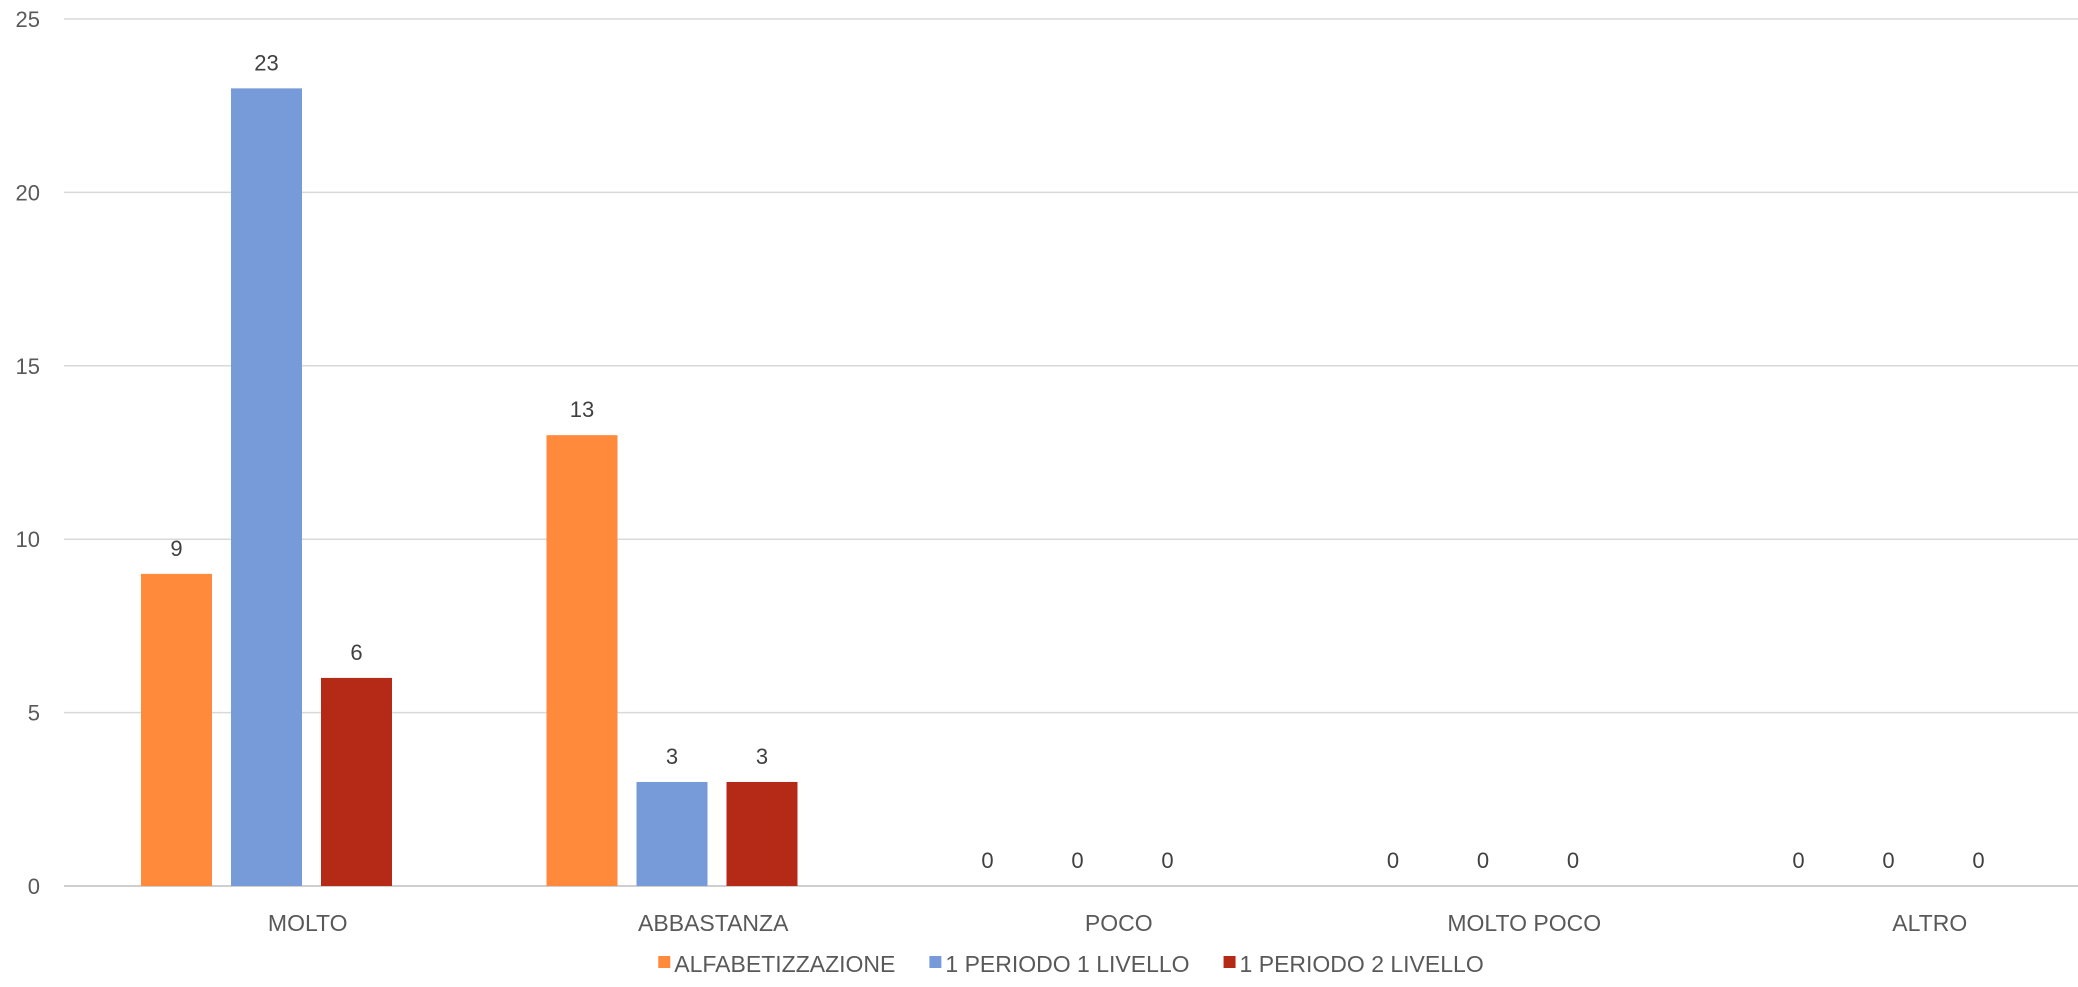 The width and height of the screenshot is (2078, 987). What do you see at coordinates (308, 923) in the screenshot?
I see `category-label: MOLTO` at bounding box center [308, 923].